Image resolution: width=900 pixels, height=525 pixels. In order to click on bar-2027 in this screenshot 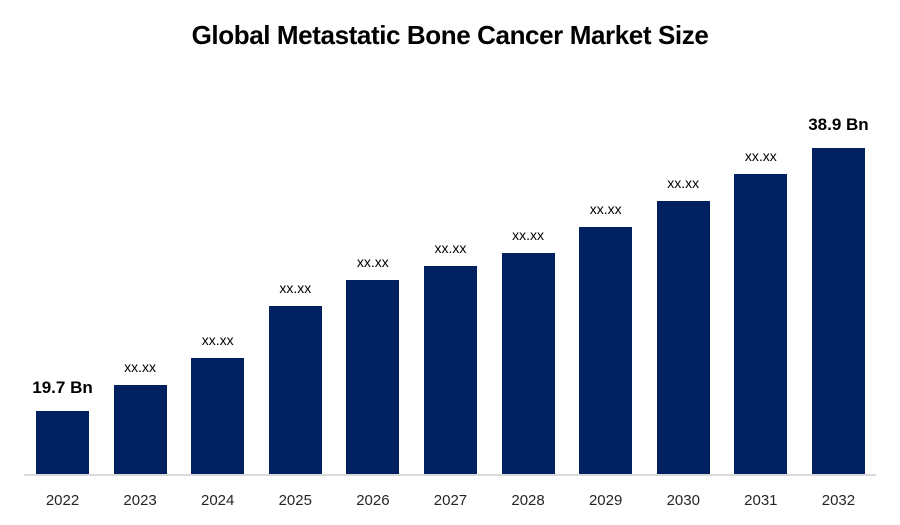, I will do `click(450, 370)`.